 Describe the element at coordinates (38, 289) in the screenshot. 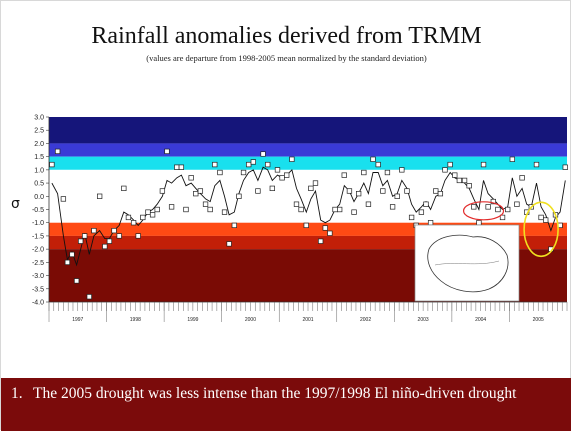

I see `y-tick-label: -3.5` at that location.